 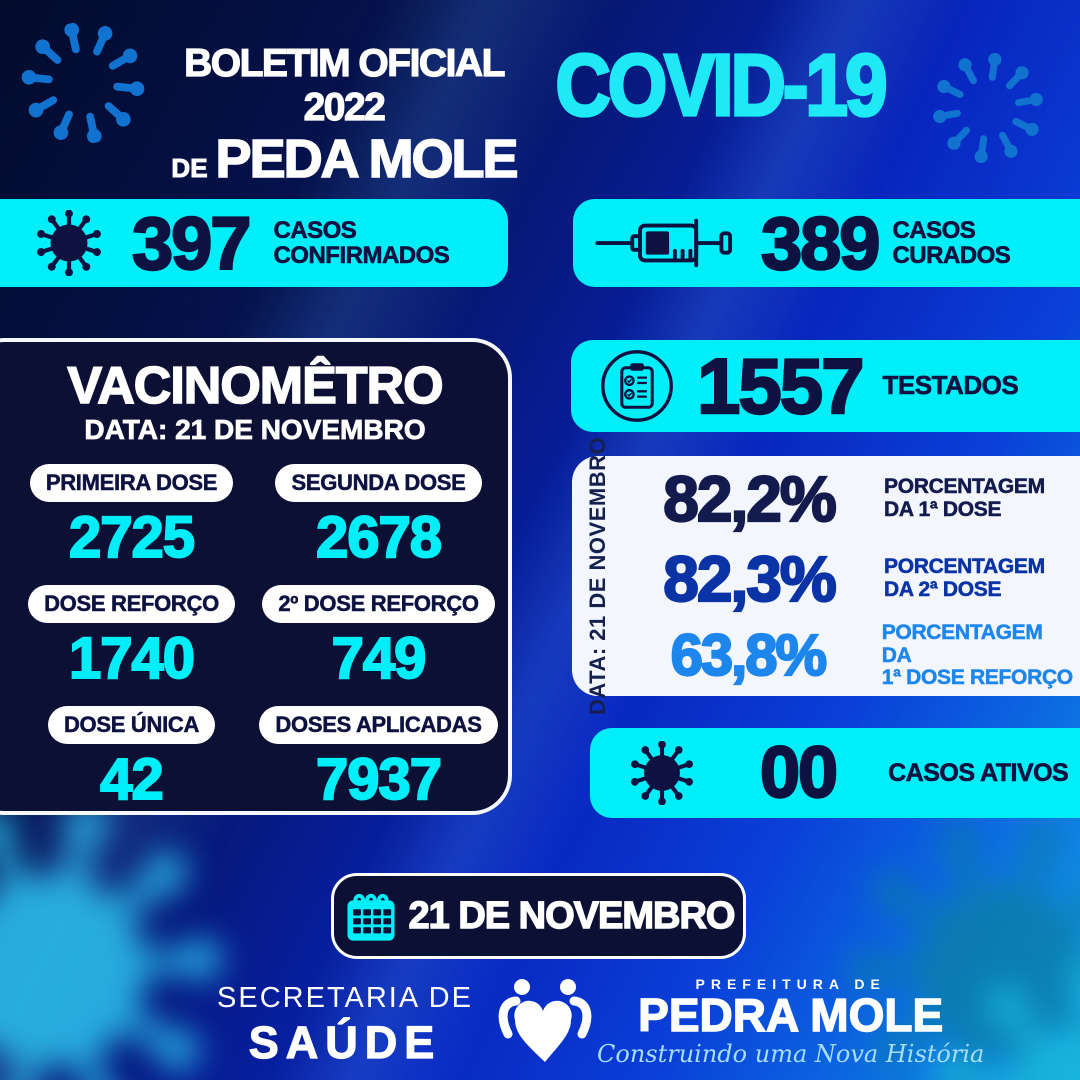 What do you see at coordinates (977, 655) in the screenshot?
I see `percentage-label: PORCENTAGEM DA 1ª DOSE REFORÇO` at bounding box center [977, 655].